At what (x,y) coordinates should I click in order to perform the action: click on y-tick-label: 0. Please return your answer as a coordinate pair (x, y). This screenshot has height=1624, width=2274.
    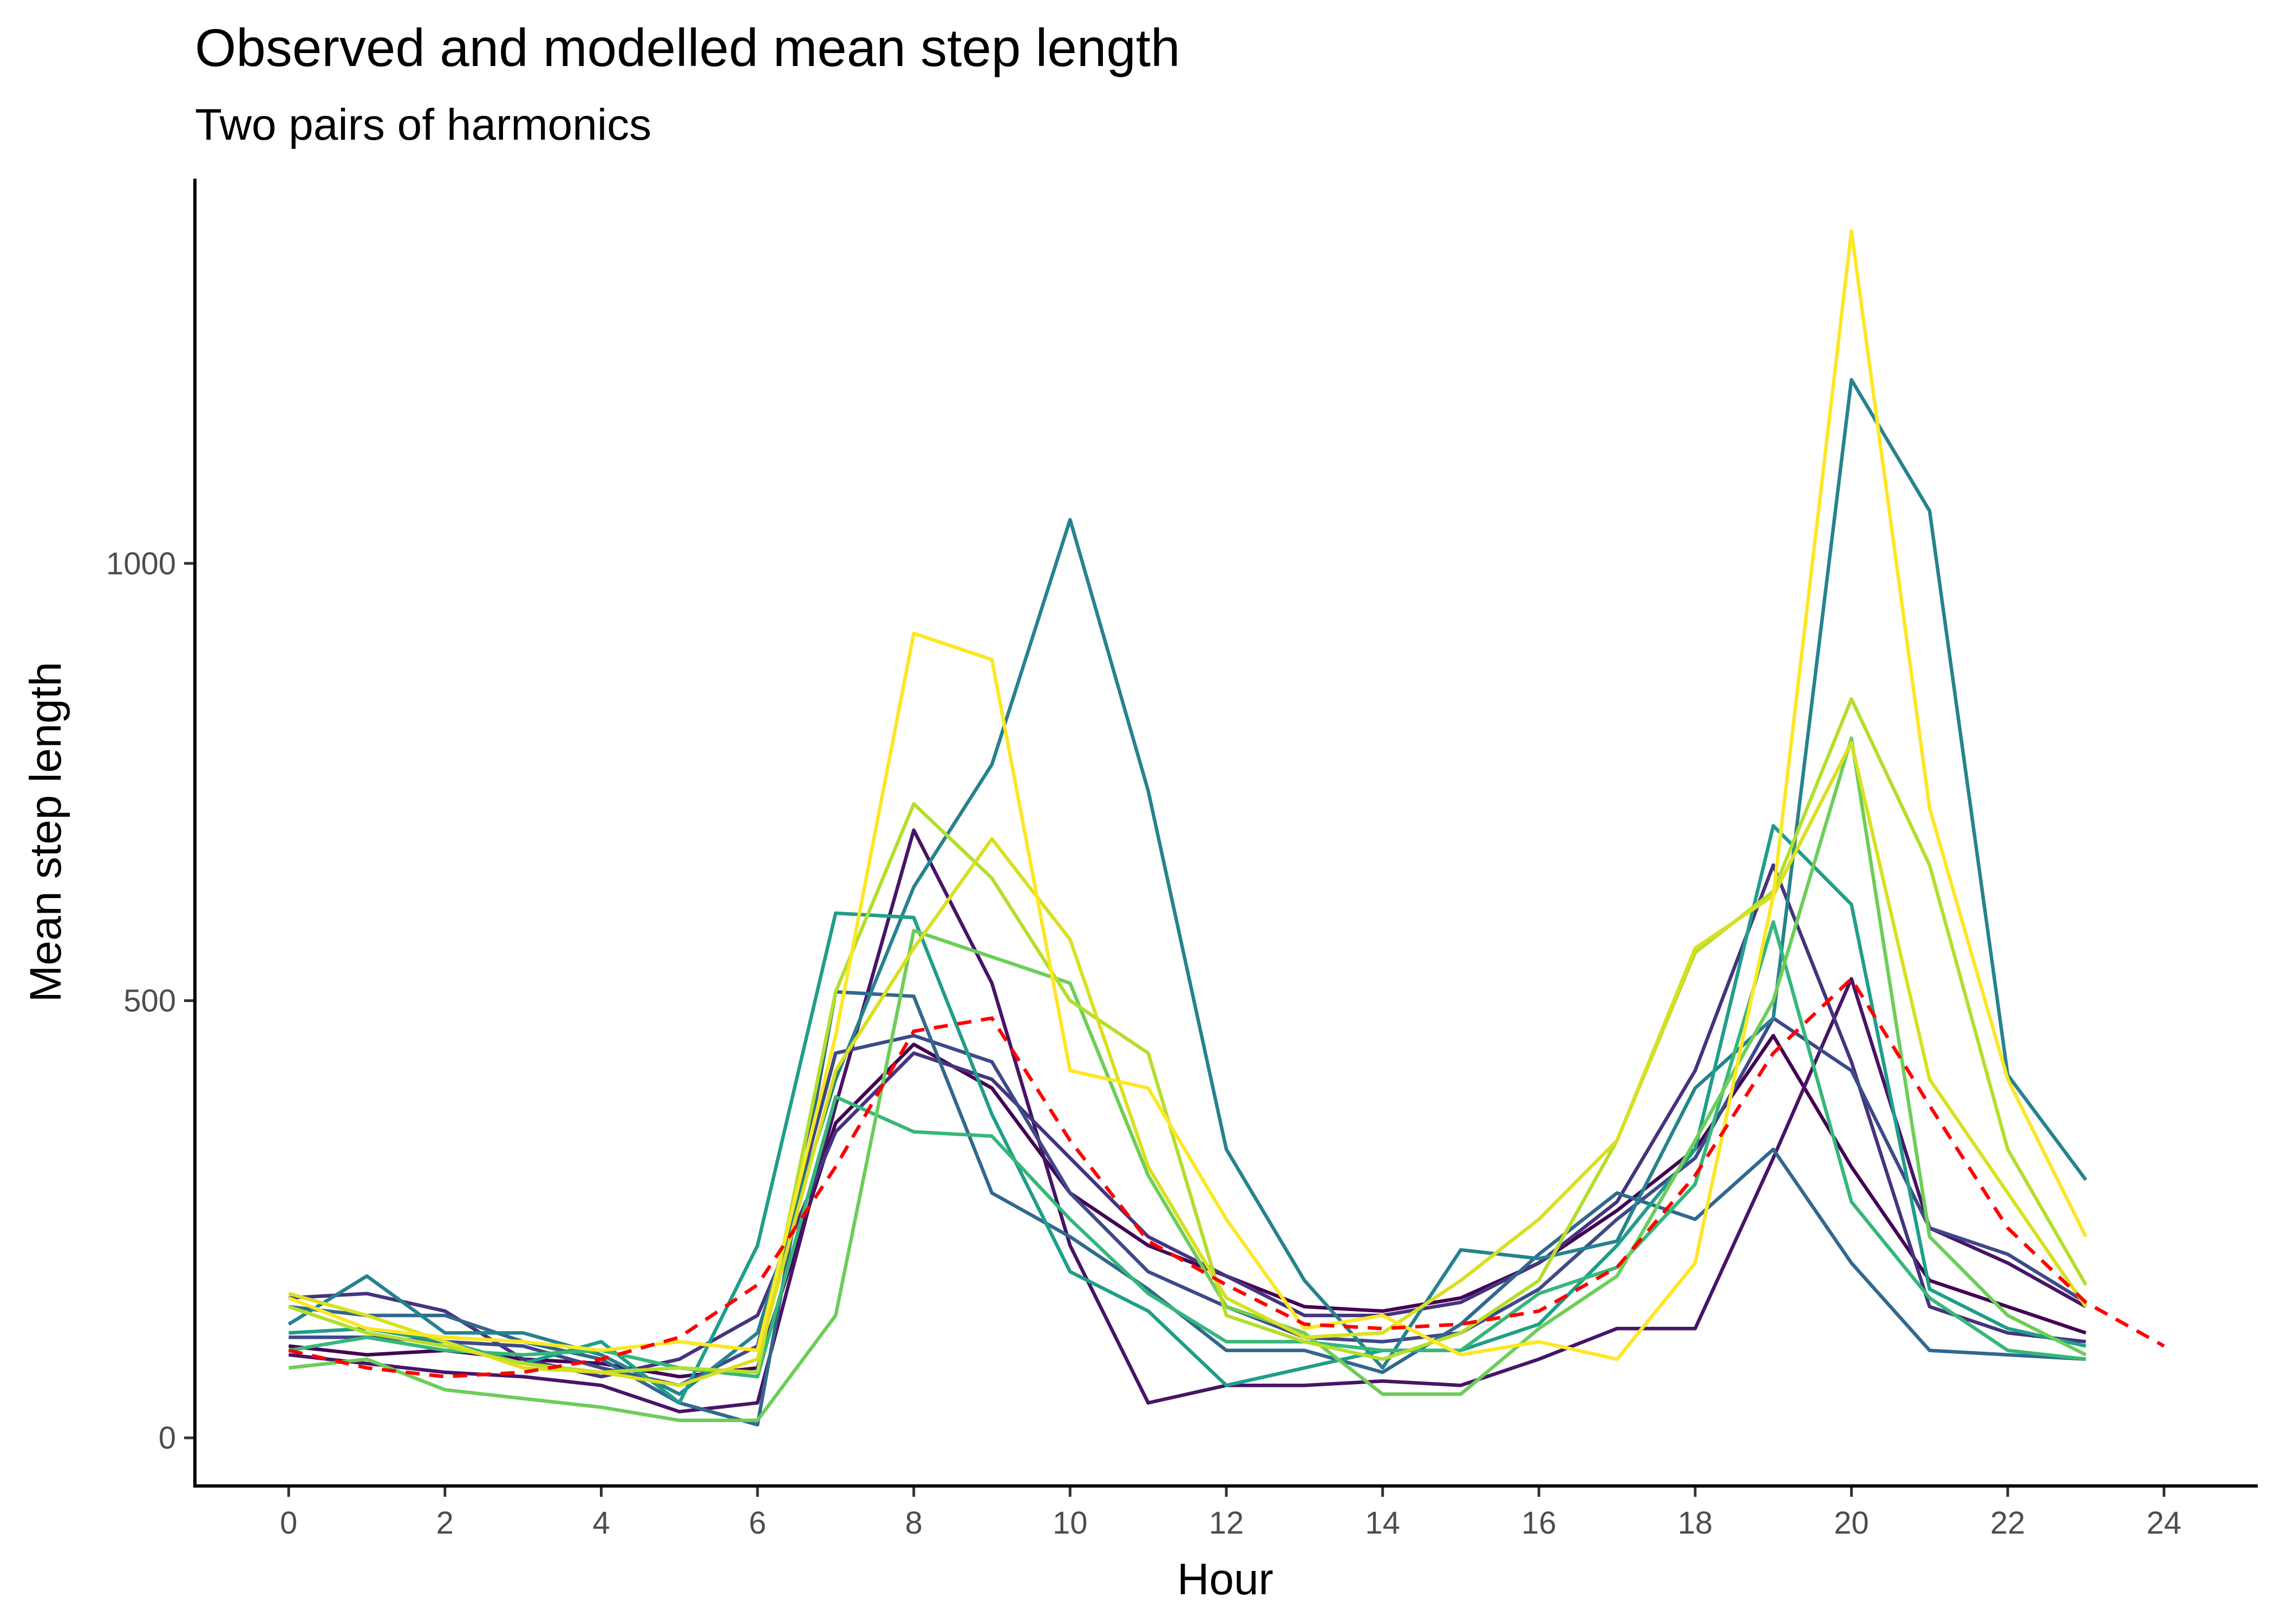
    Looking at the image, I should click on (168, 1438).